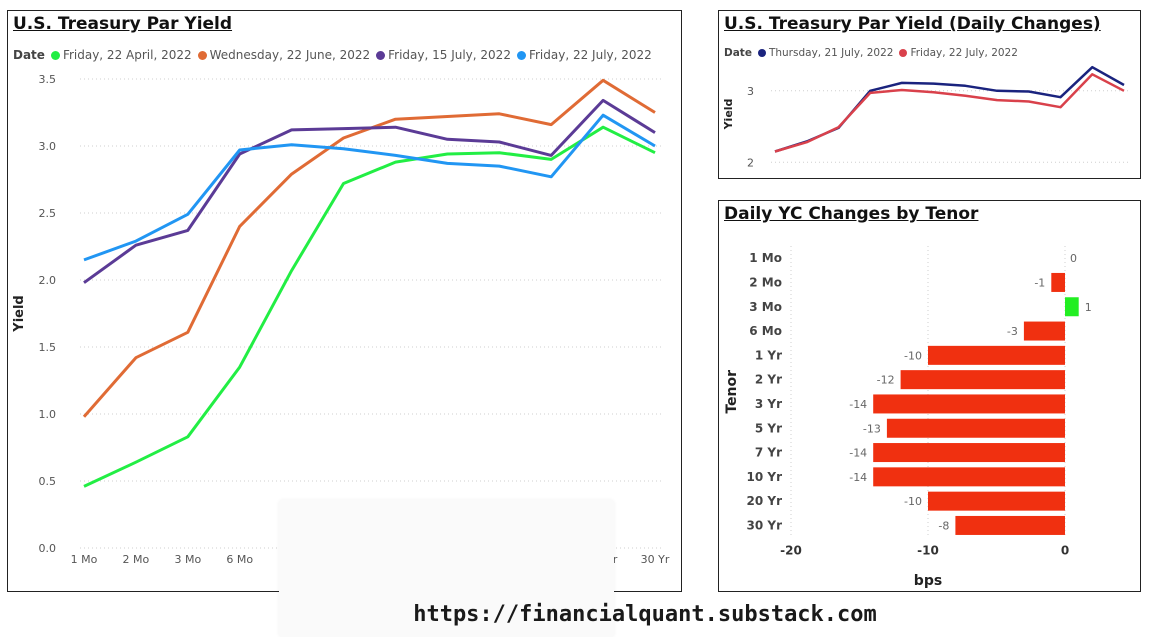 The height and width of the screenshot is (637, 1156). What do you see at coordinates (768, 428) in the screenshot?
I see `y-tick-label: 5 Yr` at bounding box center [768, 428].